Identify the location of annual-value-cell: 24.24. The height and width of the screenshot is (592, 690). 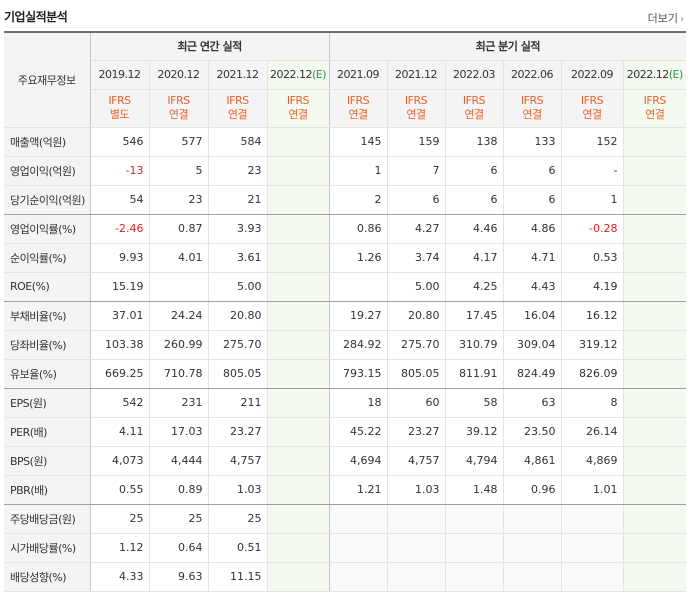
(179, 316).